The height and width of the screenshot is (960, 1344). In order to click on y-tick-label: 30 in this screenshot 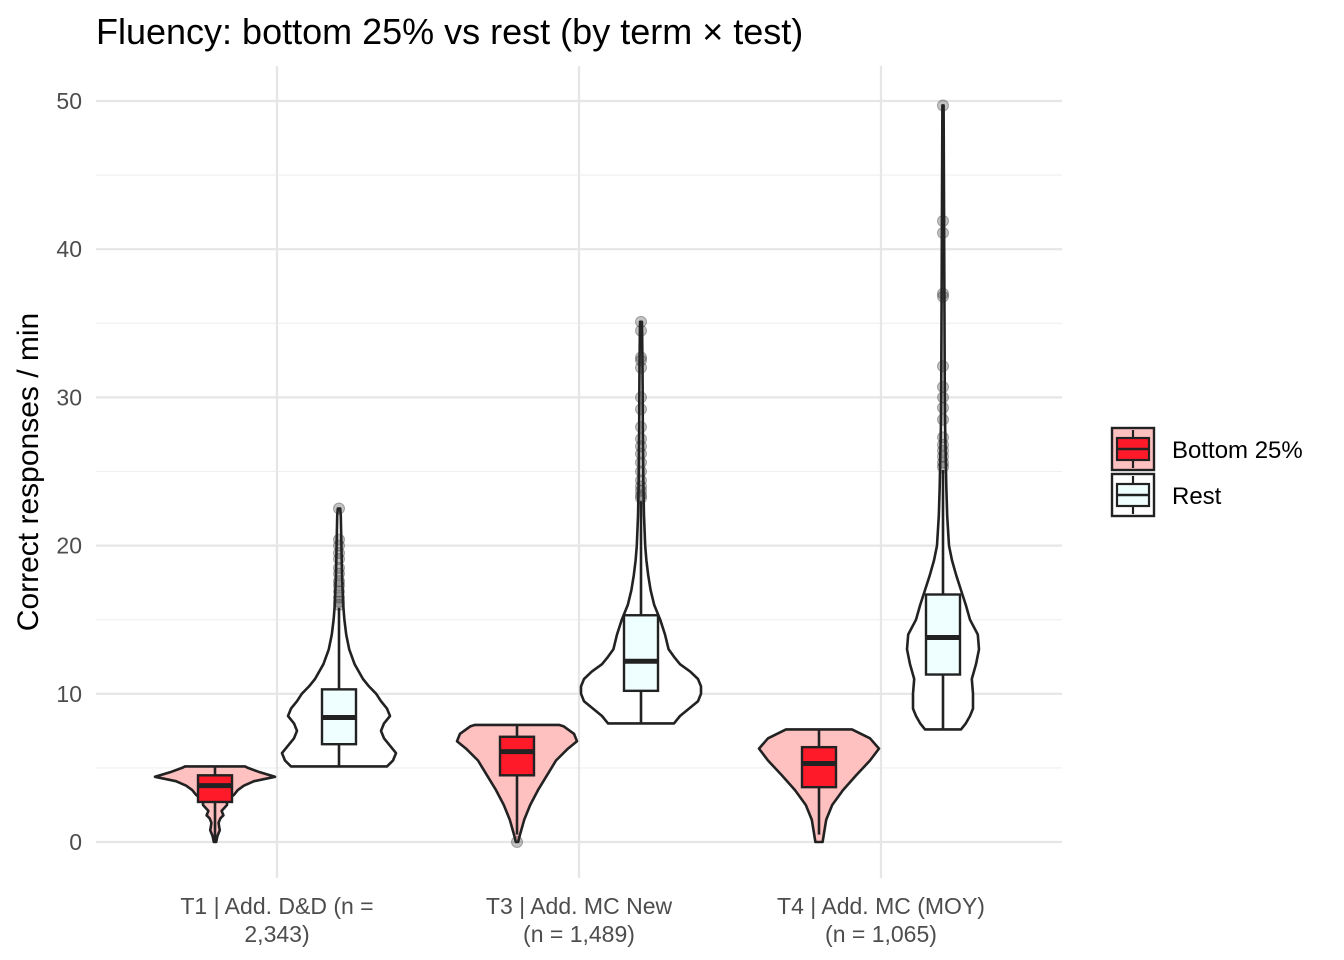, I will do `click(69, 397)`.